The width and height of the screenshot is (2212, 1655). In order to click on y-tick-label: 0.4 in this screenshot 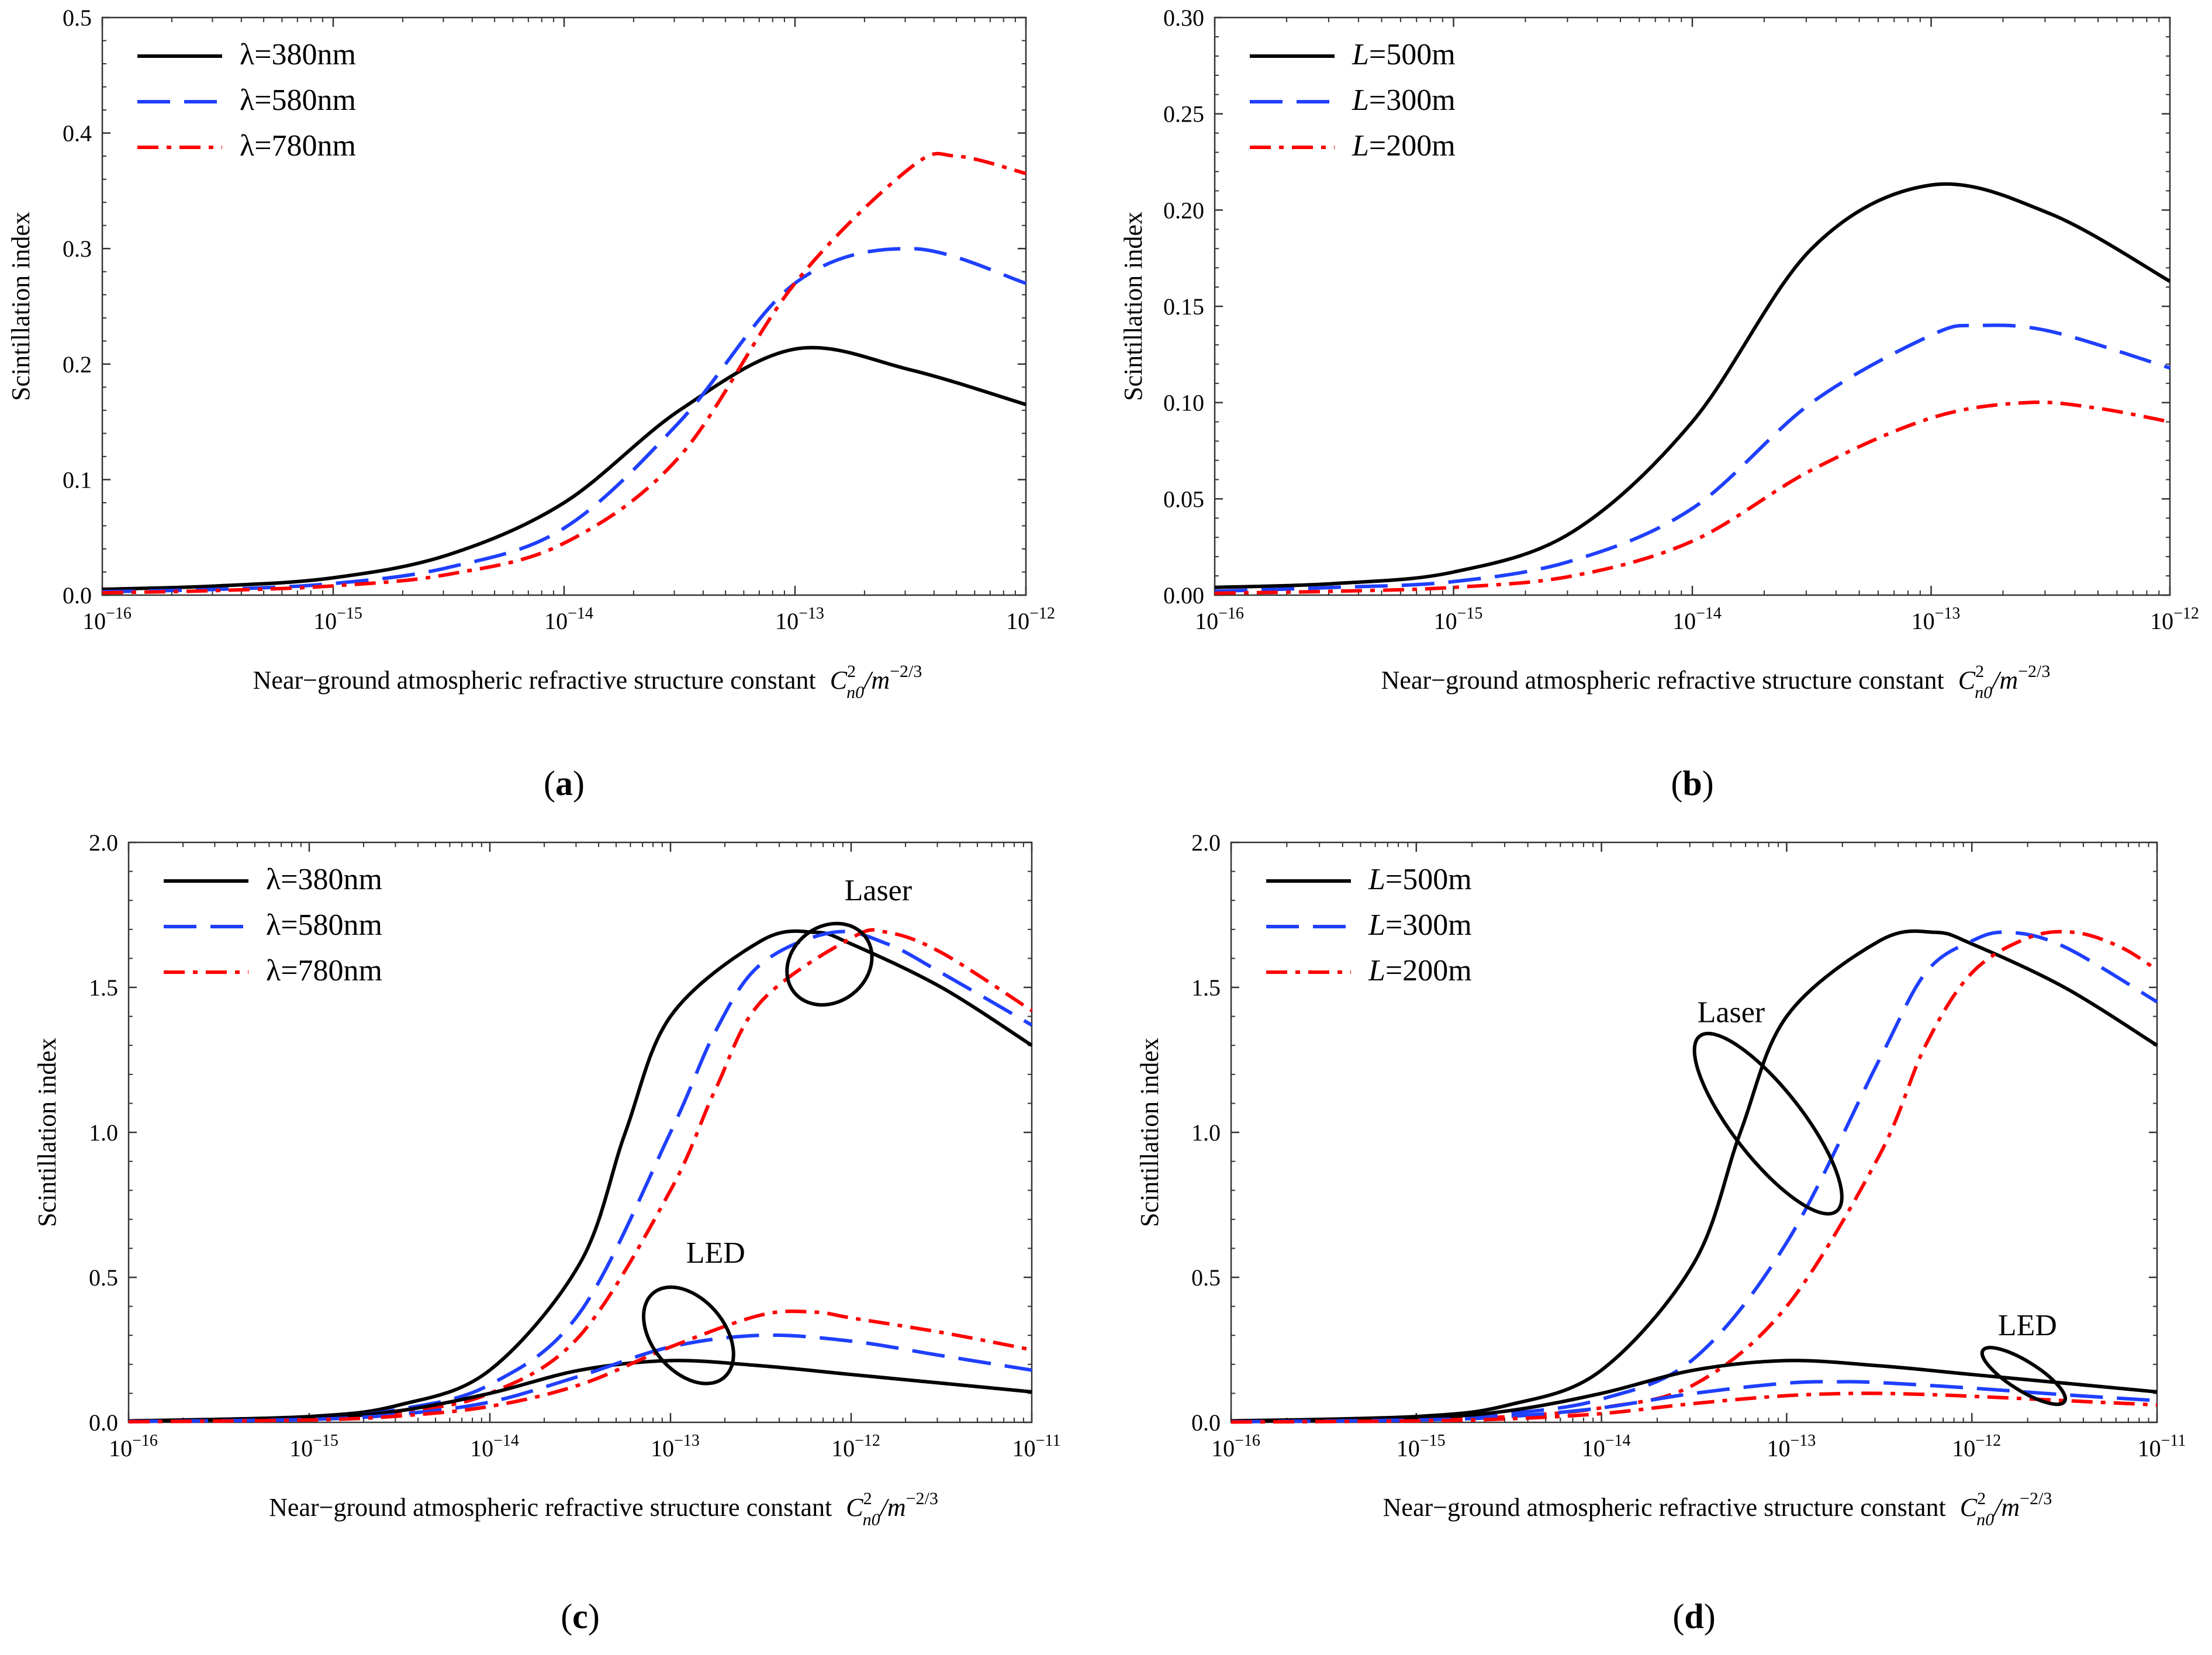, I will do `click(77, 133)`.